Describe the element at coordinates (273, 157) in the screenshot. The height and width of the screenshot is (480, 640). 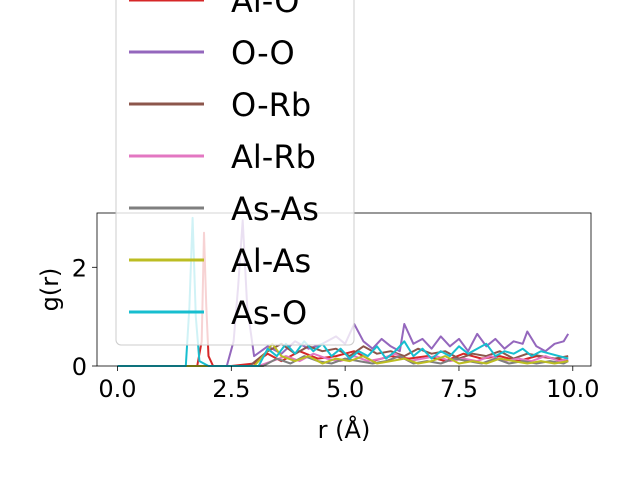
I see `legend-label-al-rb: Al-Rb` at that location.